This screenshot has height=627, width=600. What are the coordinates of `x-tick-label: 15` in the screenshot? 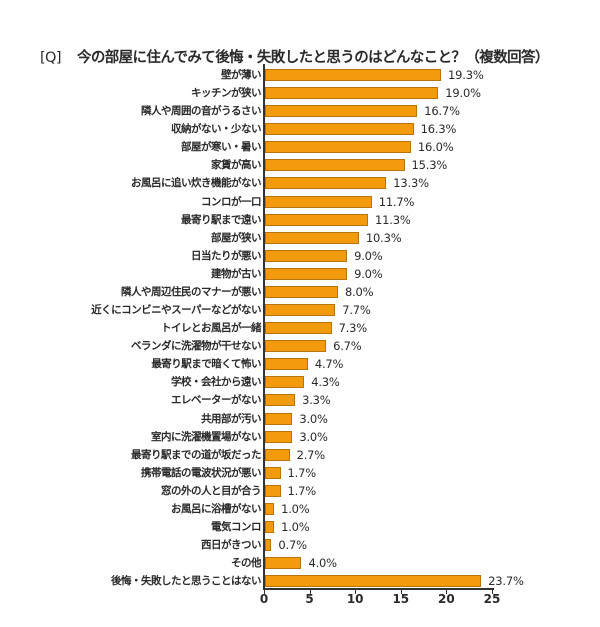 It's located at (401, 599).